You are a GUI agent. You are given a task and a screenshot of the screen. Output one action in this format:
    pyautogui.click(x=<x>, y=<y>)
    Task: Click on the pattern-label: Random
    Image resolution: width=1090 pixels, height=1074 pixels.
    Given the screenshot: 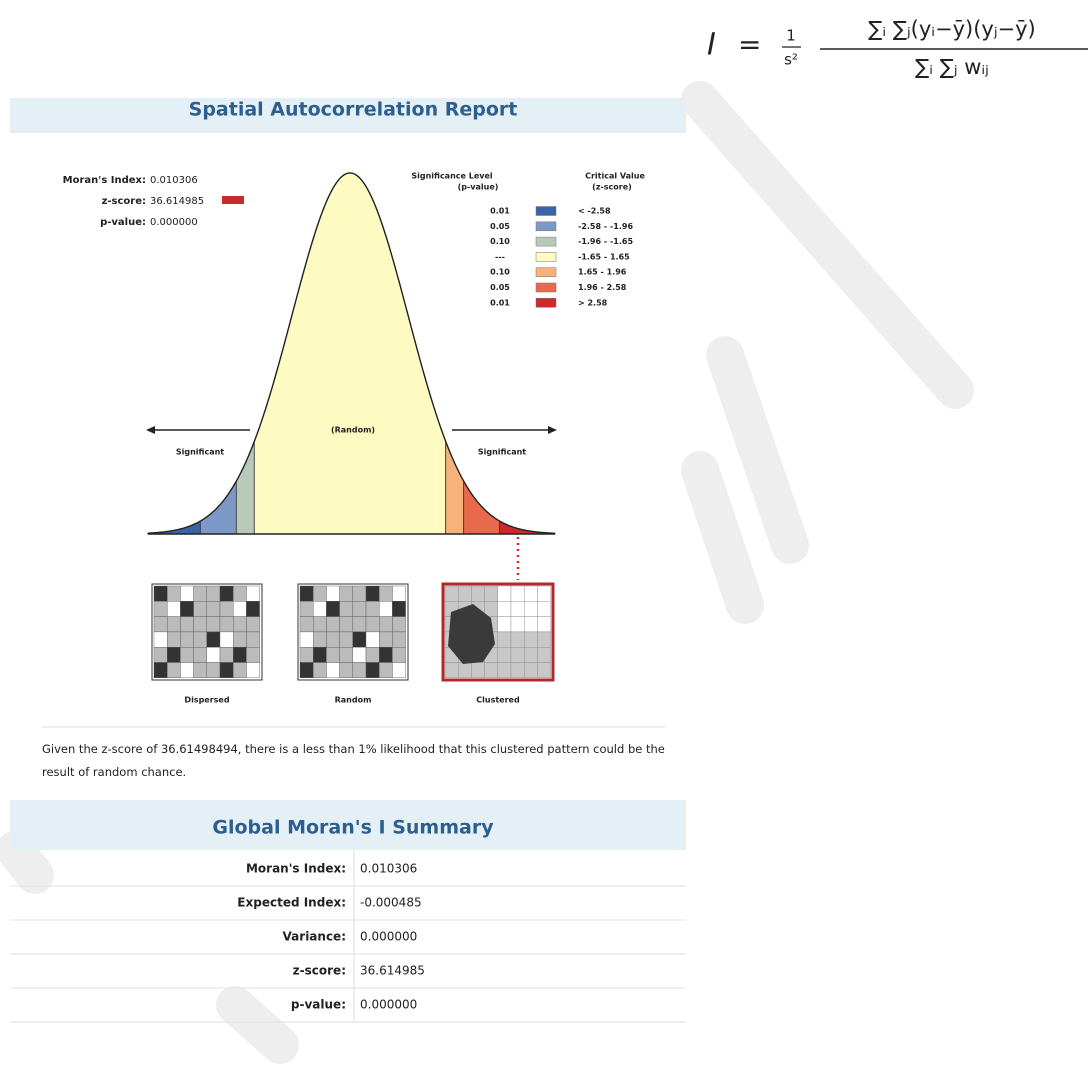 What is the action you would take?
    pyautogui.click(x=353, y=700)
    